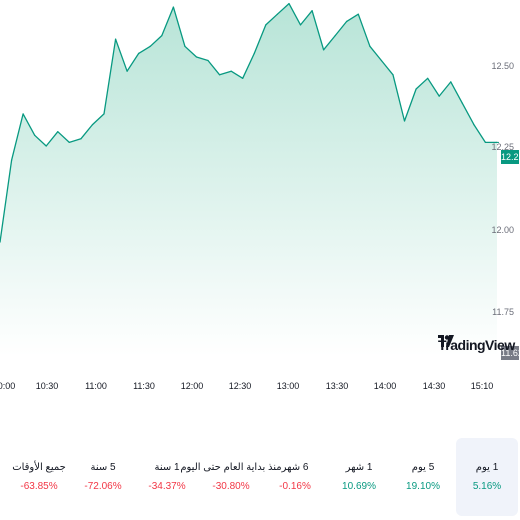  I want to click on x-tick-label: 14:30, so click(434, 386).